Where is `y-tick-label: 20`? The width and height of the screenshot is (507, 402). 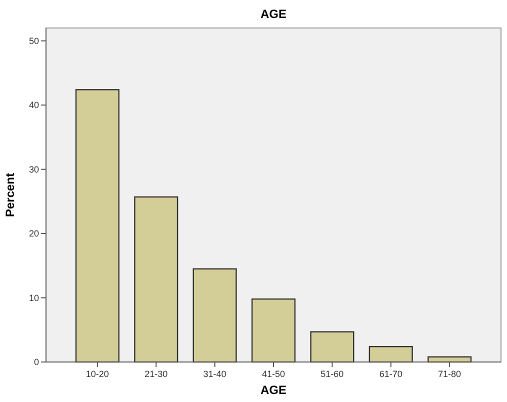 y-tick-label: 20 is located at coordinates (33, 233).